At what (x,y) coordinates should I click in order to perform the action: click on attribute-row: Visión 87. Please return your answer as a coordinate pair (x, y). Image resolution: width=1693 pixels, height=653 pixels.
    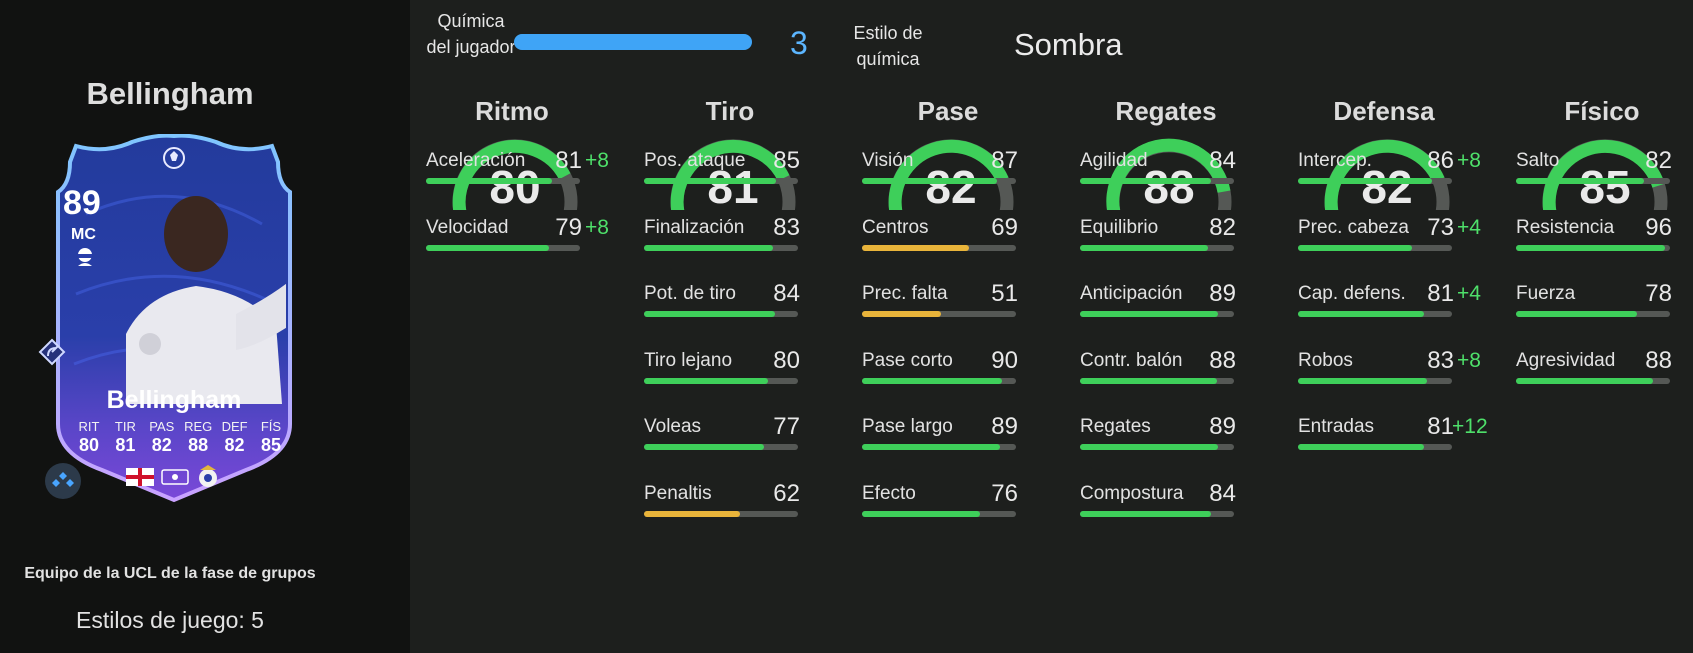
    Looking at the image, I should click on (943, 168).